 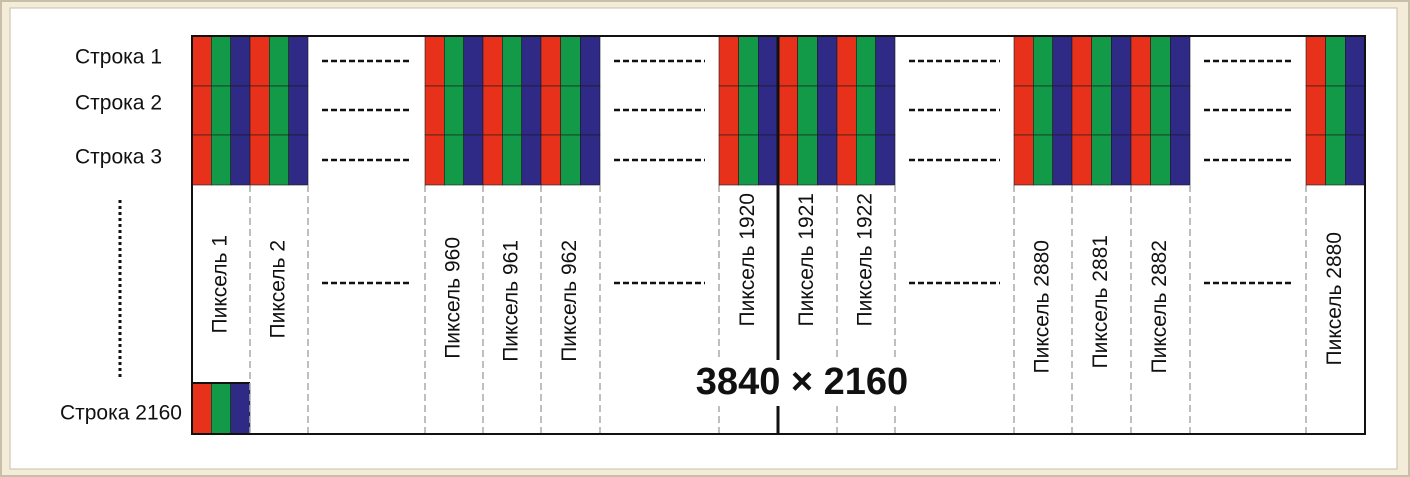 I want to click on row-label: Строка 2160, so click(x=121, y=413).